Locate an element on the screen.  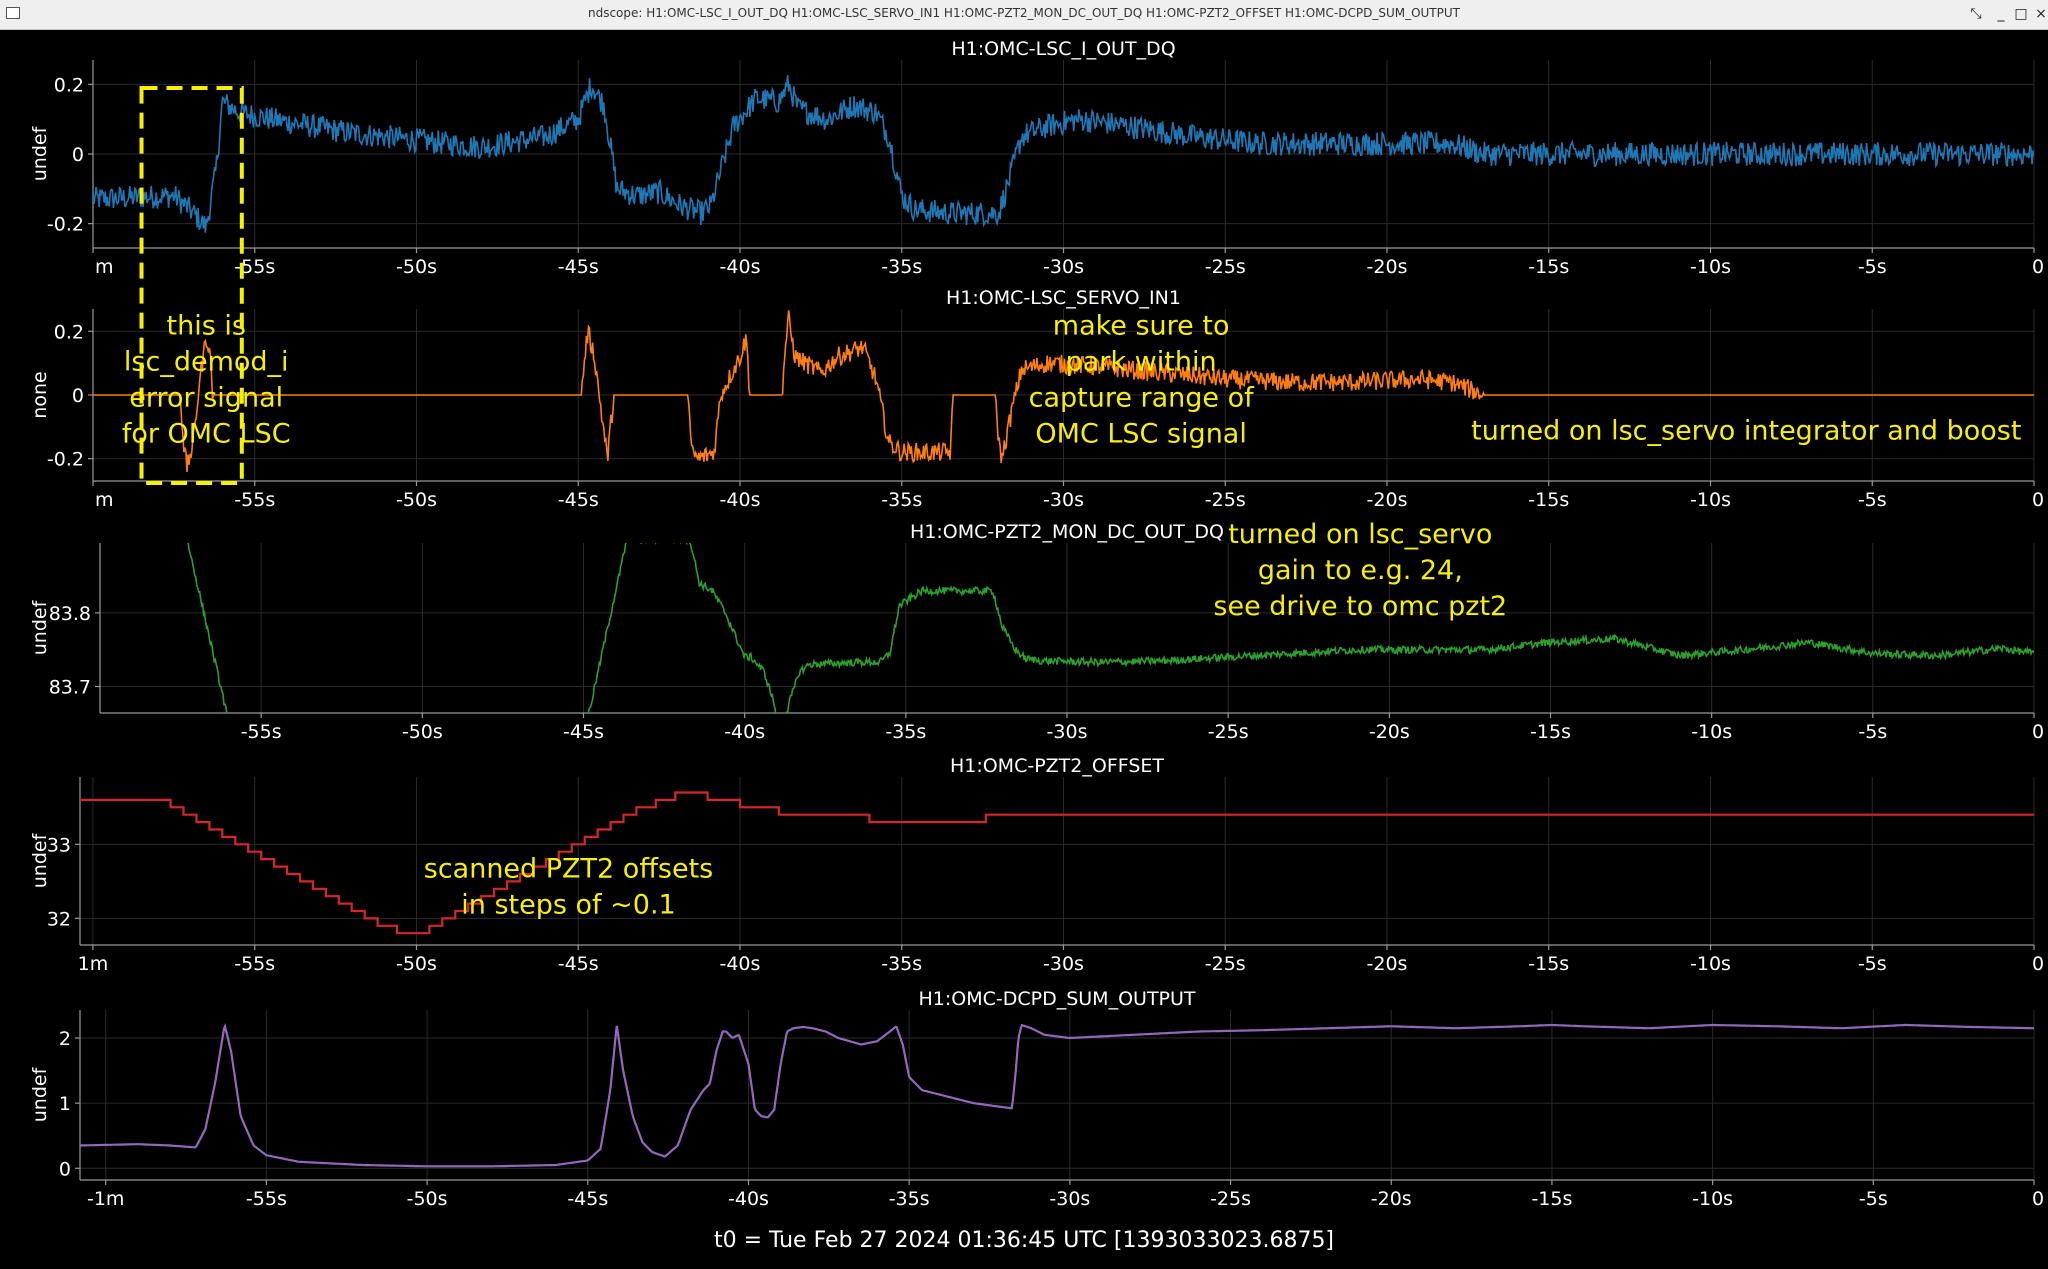
annotation-text: park within is located at coordinates (1141, 361).